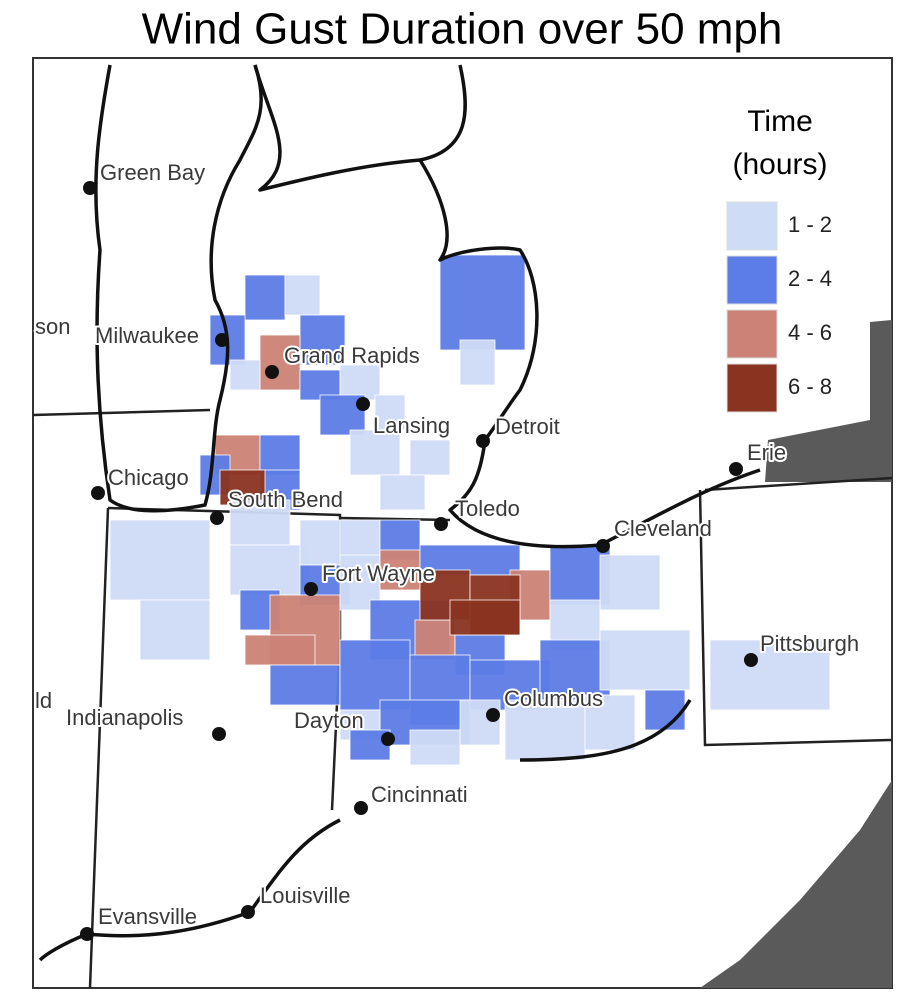 The height and width of the screenshot is (1006, 913). Describe the element at coordinates (553, 698) in the screenshot. I see `city-label: Columbus` at that location.